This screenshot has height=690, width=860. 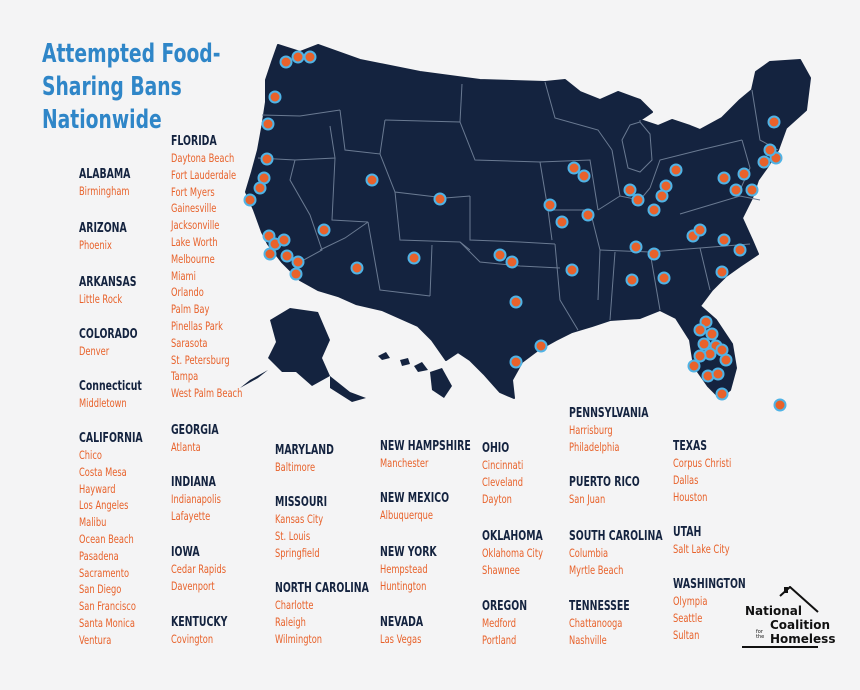 What do you see at coordinates (503, 465) in the screenshot?
I see `city-name: Cincinnati` at bounding box center [503, 465].